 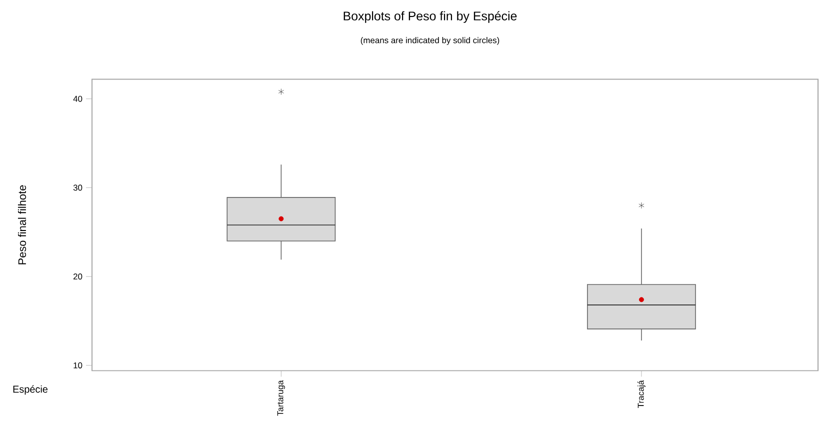 What do you see at coordinates (78, 365) in the screenshot?
I see `y-tick-label: 10` at bounding box center [78, 365].